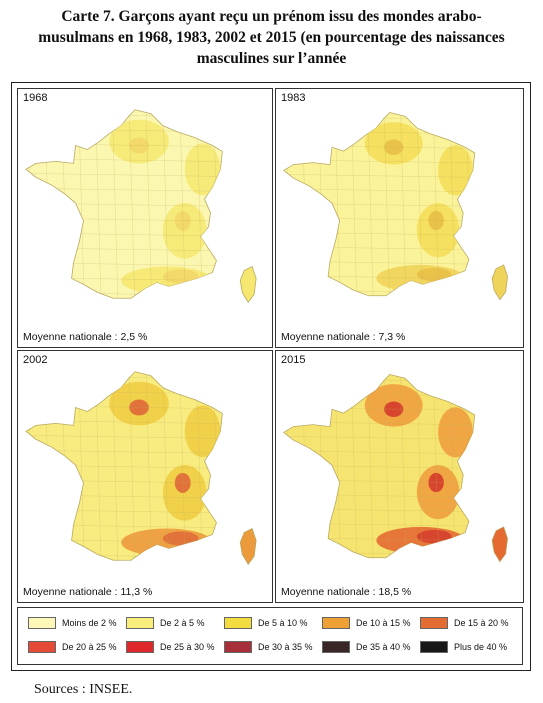 The image size is (543, 703). I want to click on legend-label: De 5 à 10 %, so click(283, 623).